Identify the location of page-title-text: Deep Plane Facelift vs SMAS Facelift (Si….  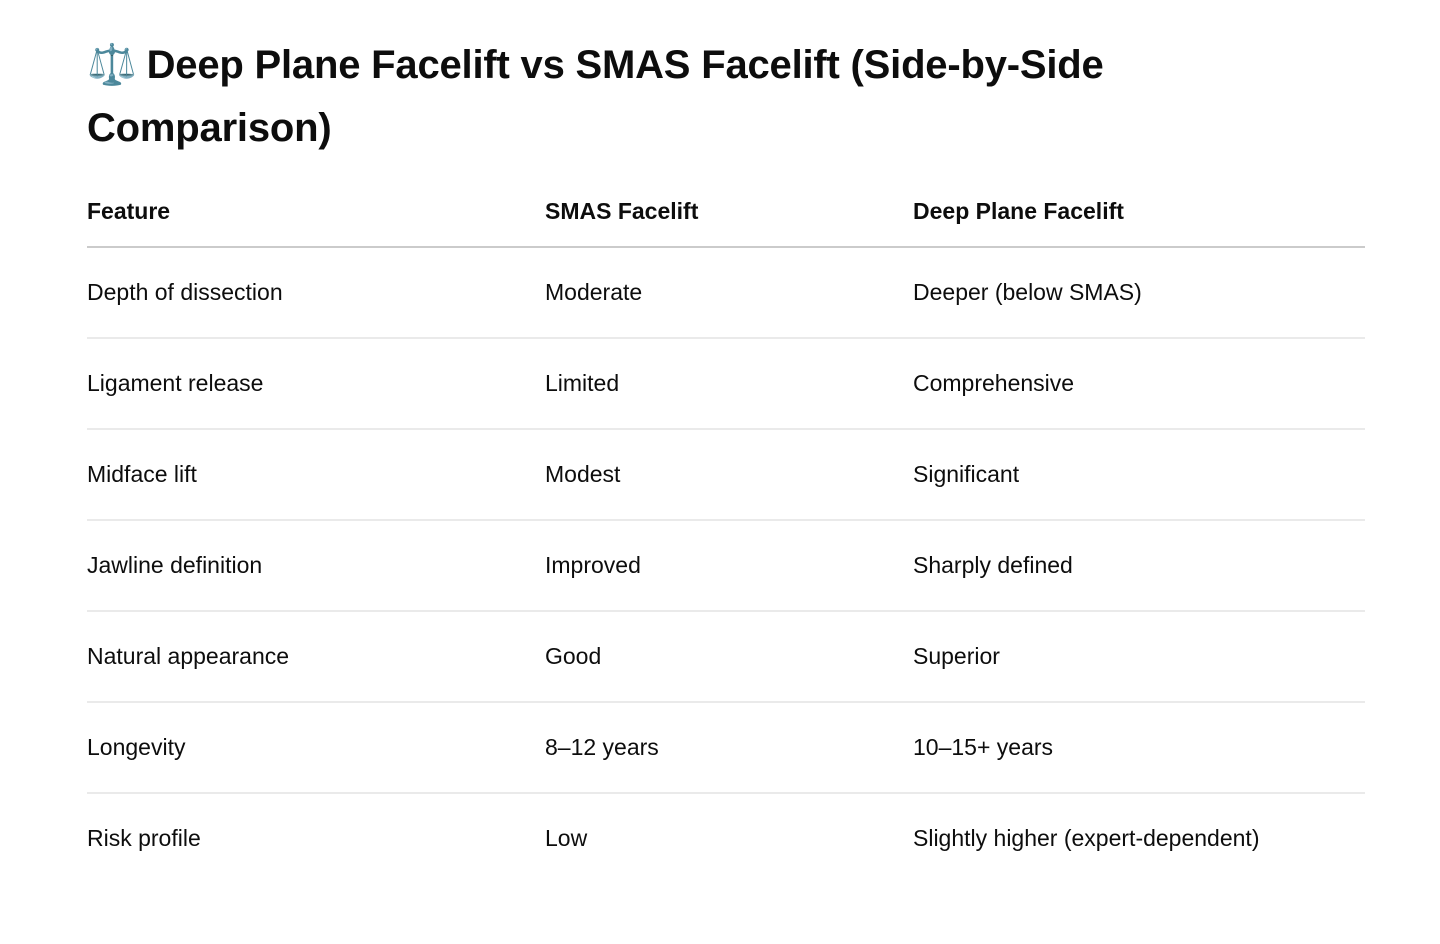
(595, 96).